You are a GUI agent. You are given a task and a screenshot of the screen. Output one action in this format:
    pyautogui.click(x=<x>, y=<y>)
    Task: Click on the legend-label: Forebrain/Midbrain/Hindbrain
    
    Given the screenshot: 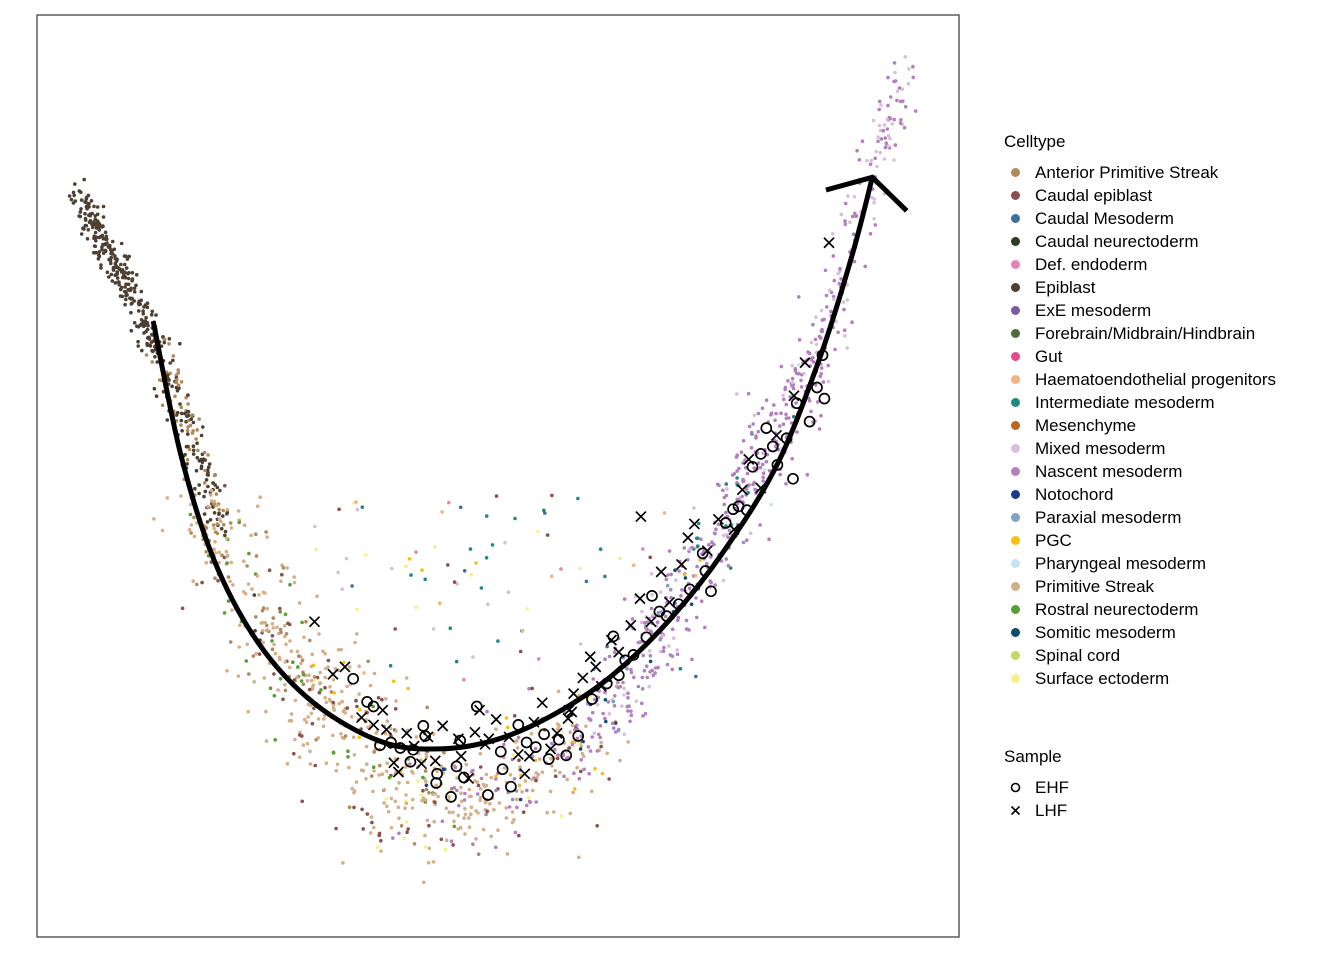 What is the action you would take?
    pyautogui.click(x=1145, y=333)
    